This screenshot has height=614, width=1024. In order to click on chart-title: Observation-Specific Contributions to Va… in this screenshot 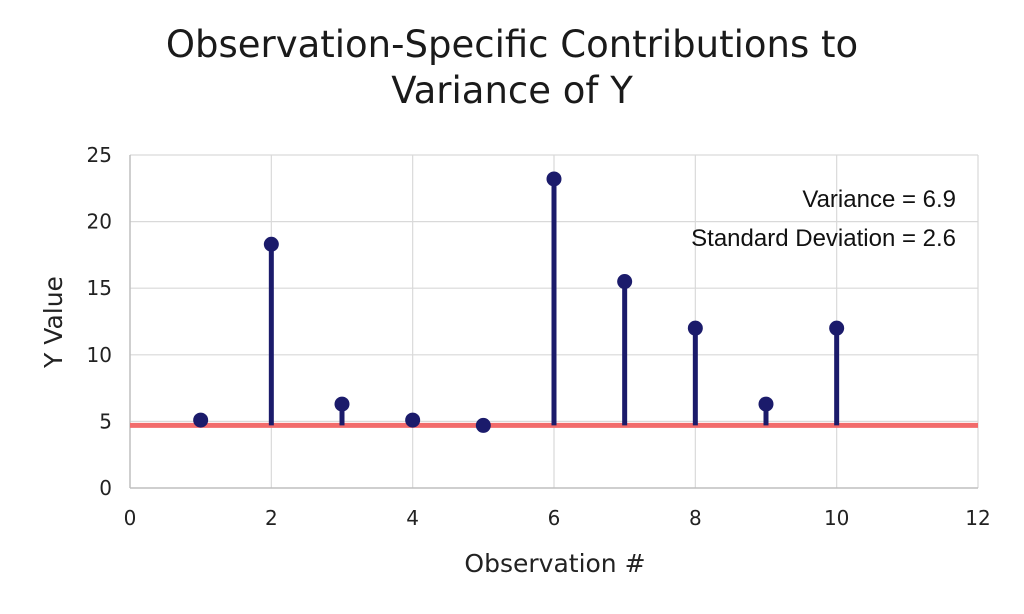, I will do `click(512, 68)`.